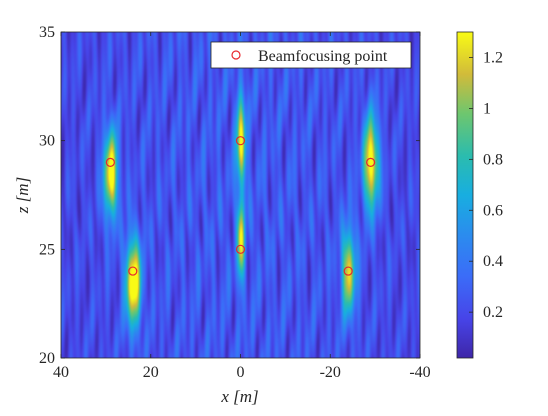  I want to click on colorbar-tick-label: 0.6, so click(493, 210).